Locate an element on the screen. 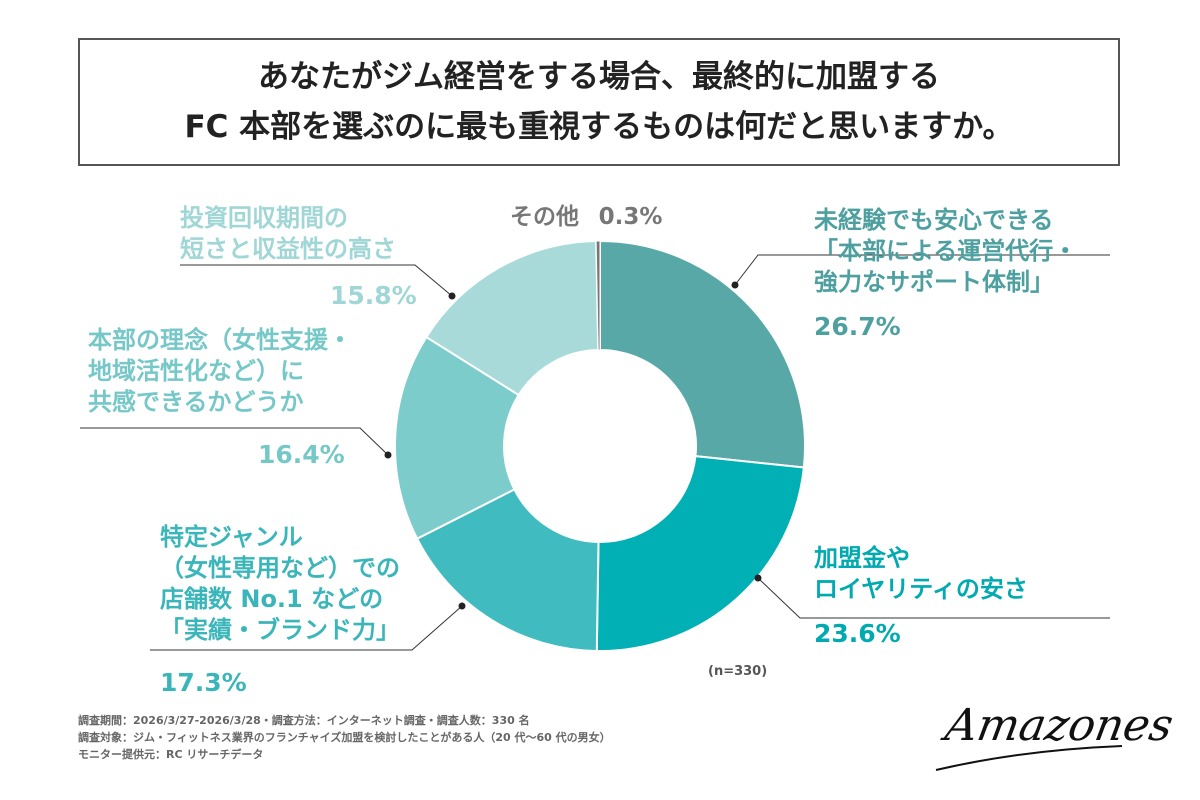 The image size is (1200, 800). label-line: 「本部による運営代行・ is located at coordinates (946, 251).